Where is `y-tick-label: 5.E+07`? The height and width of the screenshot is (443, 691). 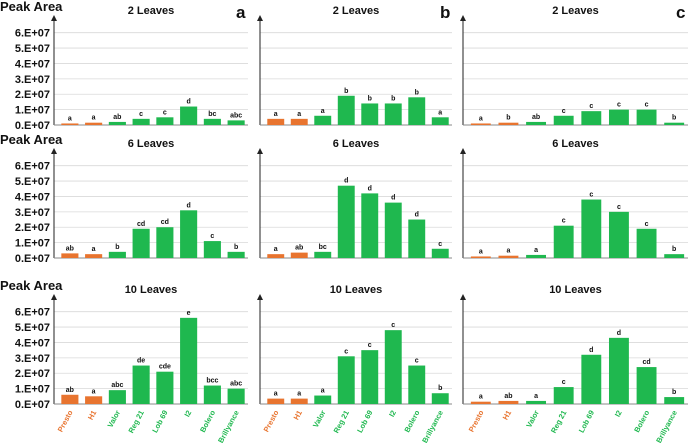
y-tick-label: 5.E+07 is located at coordinates (32, 182).